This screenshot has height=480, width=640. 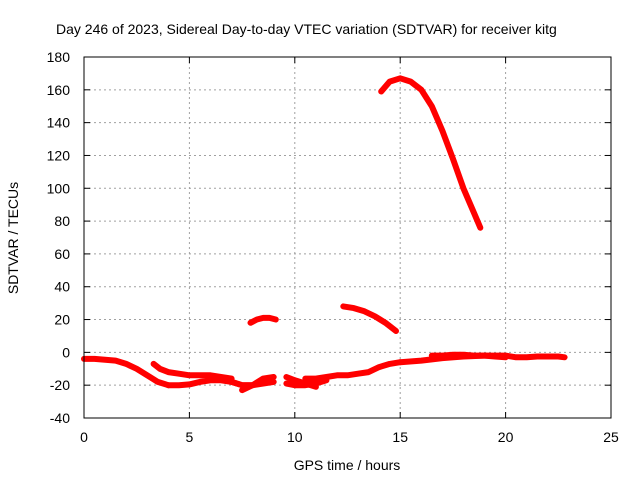 I want to click on x-tick-label: 5, so click(x=190, y=437).